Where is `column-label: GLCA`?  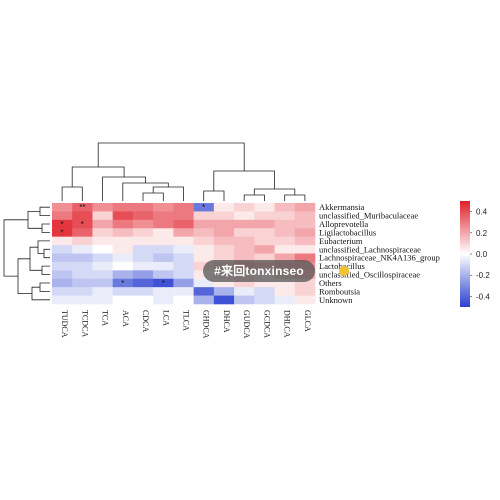
column-label: GLCA is located at coordinates (307, 321).